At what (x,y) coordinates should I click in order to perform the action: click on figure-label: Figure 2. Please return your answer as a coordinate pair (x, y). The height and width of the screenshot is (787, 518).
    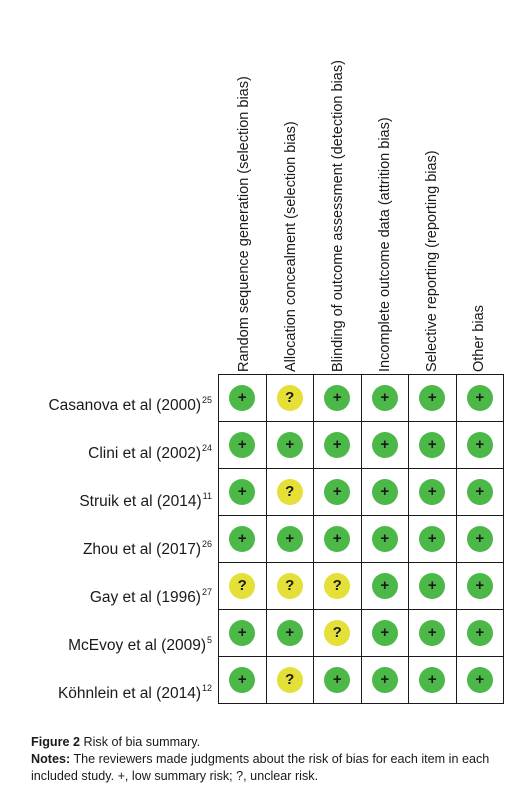
    Looking at the image, I should click on (55, 742).